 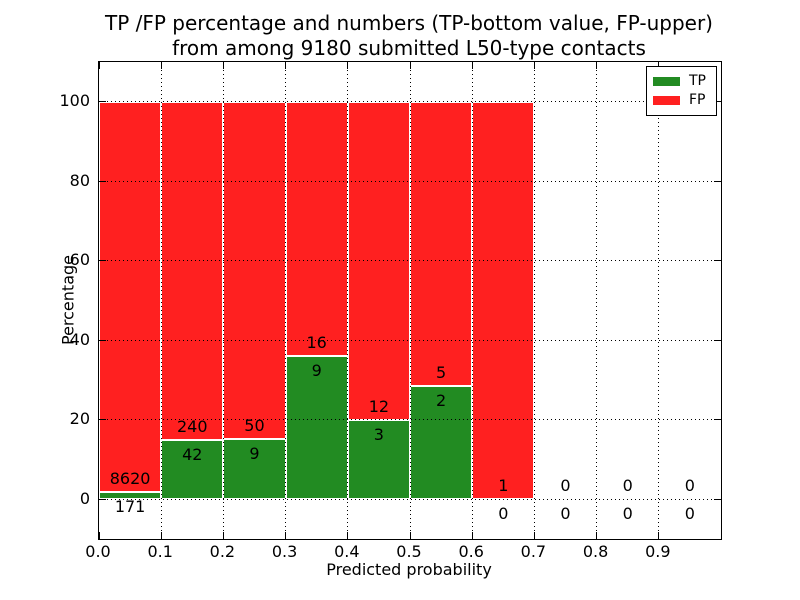 What do you see at coordinates (160, 551) in the screenshot?
I see `x-tick-label: 0.1` at bounding box center [160, 551].